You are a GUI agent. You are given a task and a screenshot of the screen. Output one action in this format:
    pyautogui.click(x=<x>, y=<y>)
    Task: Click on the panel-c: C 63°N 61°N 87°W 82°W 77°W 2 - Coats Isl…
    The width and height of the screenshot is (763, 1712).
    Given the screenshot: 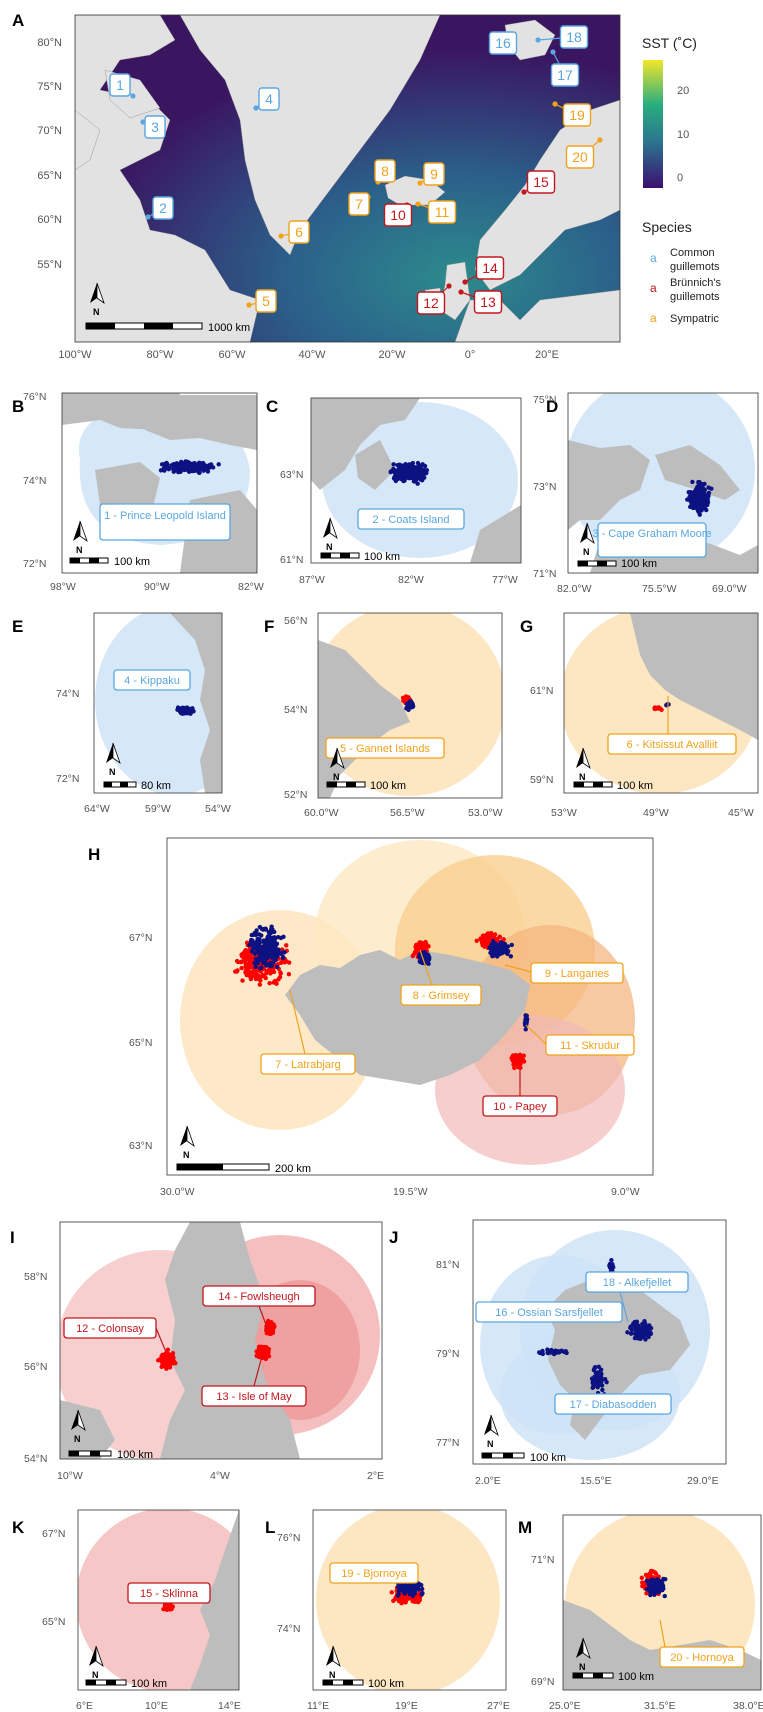 What is the action you would take?
    pyautogui.click(x=394, y=491)
    